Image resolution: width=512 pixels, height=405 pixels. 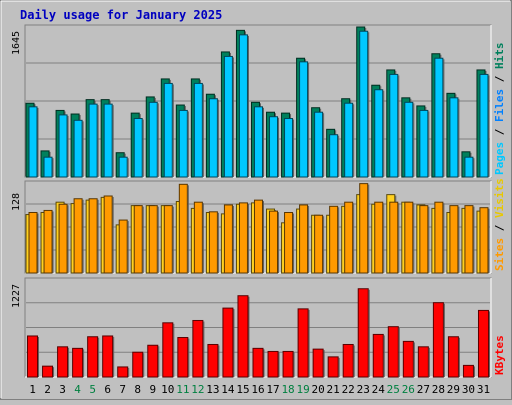 What do you see at coordinates (393, 389) in the screenshot?
I see `x-tick-label: 25` at bounding box center [393, 389].